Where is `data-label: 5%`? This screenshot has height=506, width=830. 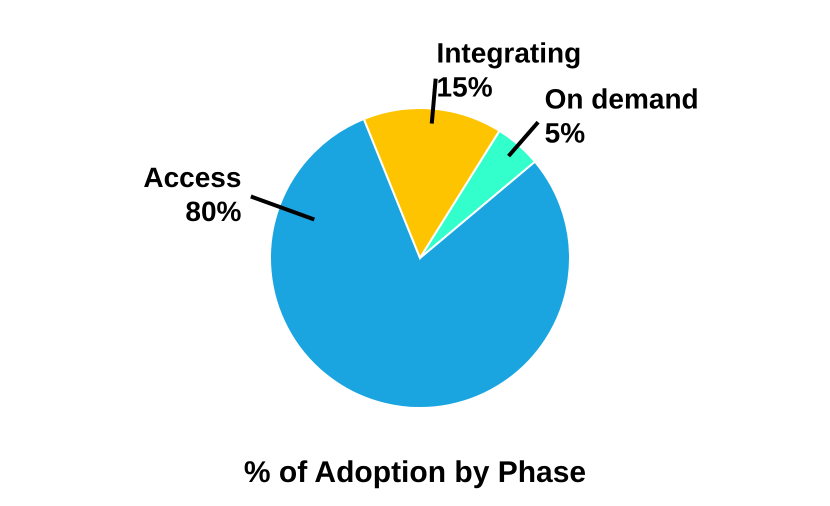
data-label: 5% is located at coordinates (565, 133).